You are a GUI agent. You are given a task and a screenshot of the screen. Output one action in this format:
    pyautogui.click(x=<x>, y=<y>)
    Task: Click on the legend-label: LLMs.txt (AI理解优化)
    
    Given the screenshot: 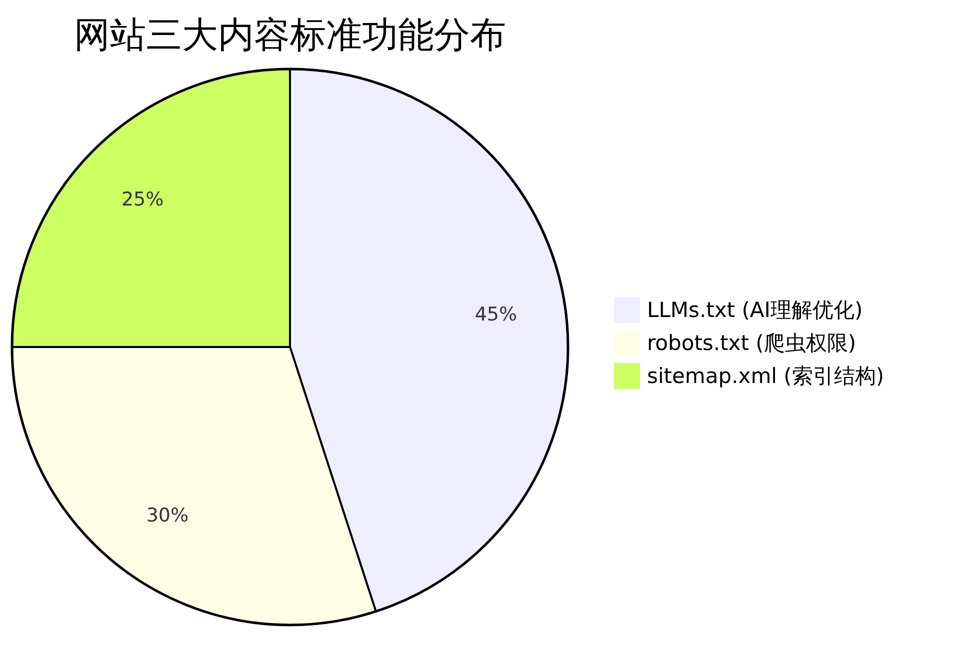 What is the action you would take?
    pyautogui.click(x=755, y=310)
    